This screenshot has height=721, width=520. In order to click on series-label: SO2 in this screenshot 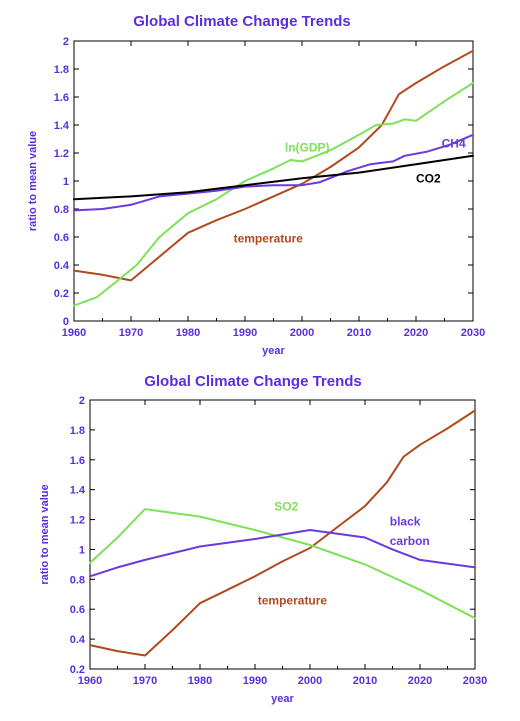, I will do `click(286, 507)`.